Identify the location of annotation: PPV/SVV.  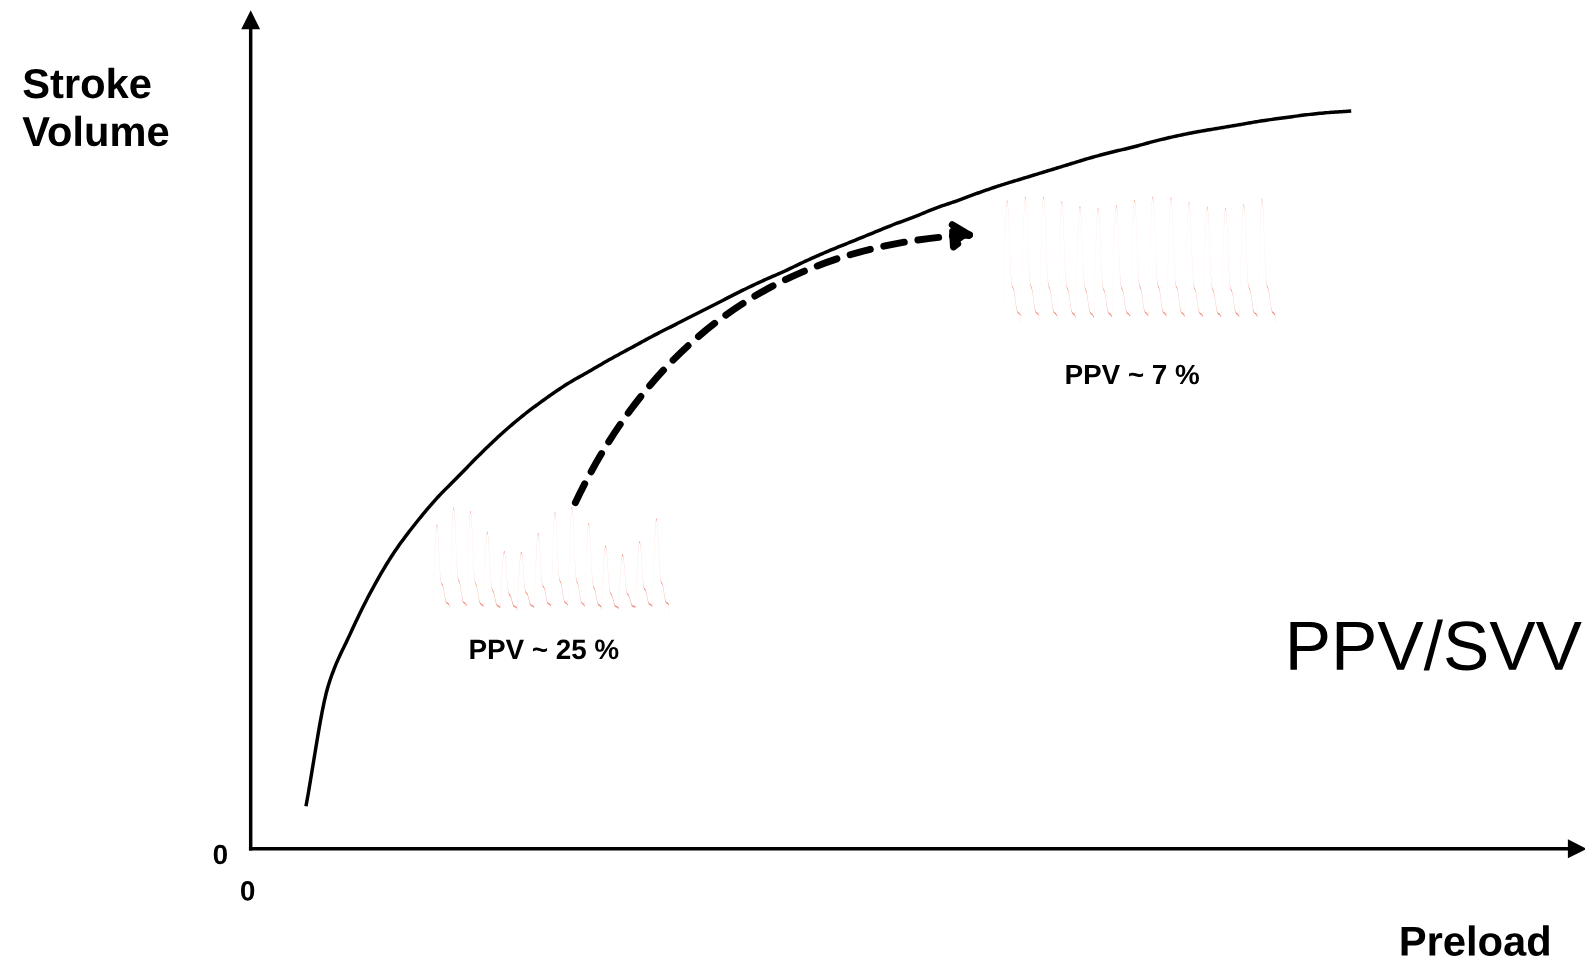
(1436, 645).